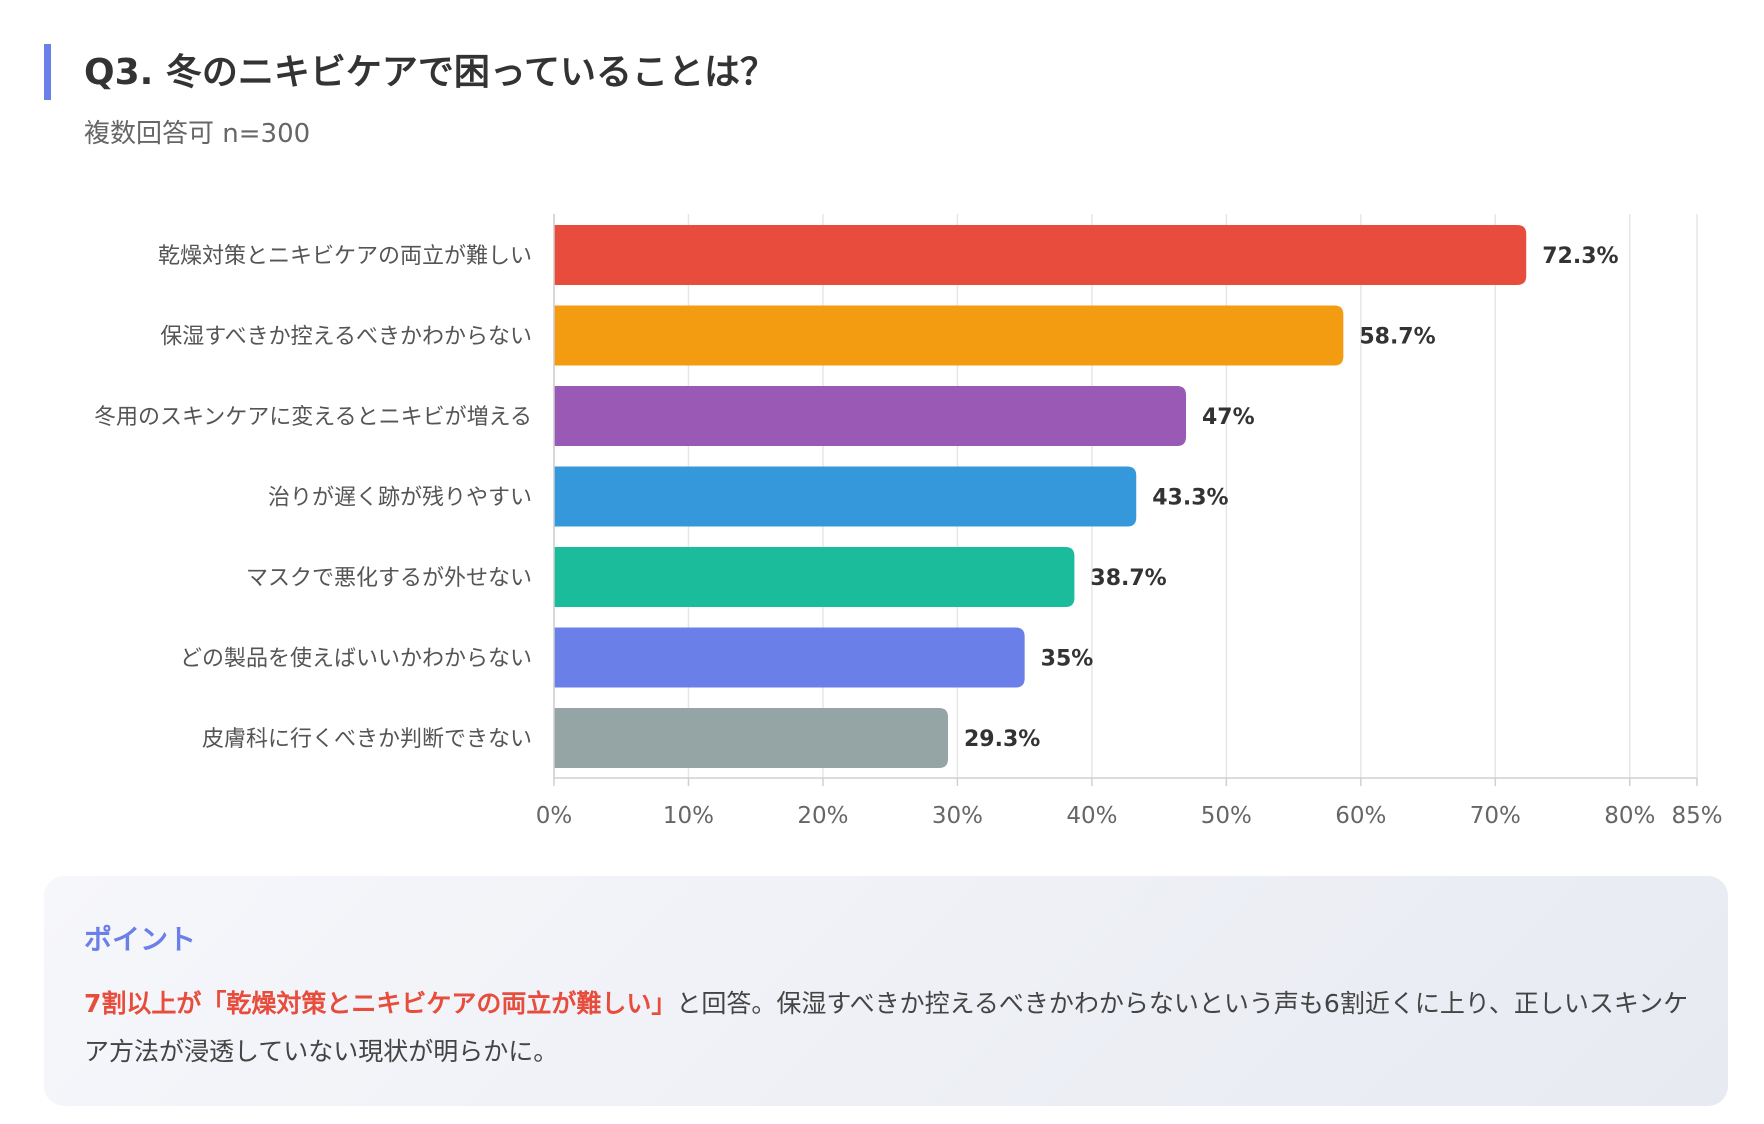  I want to click on x-tick-label: 85%, so click(1696, 816).